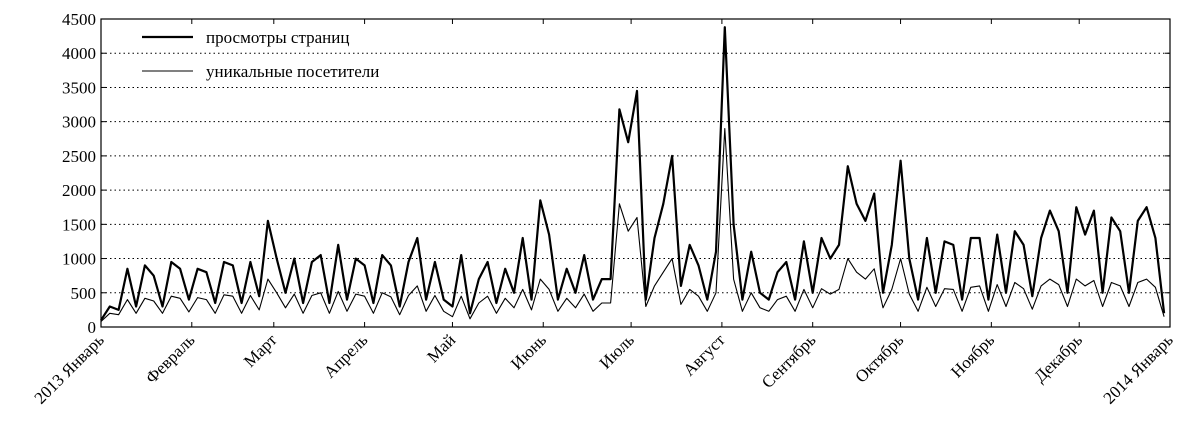 The image size is (1177, 433). What do you see at coordinates (528, 351) in the screenshot?
I see `x-tick-label: Июнь` at bounding box center [528, 351].